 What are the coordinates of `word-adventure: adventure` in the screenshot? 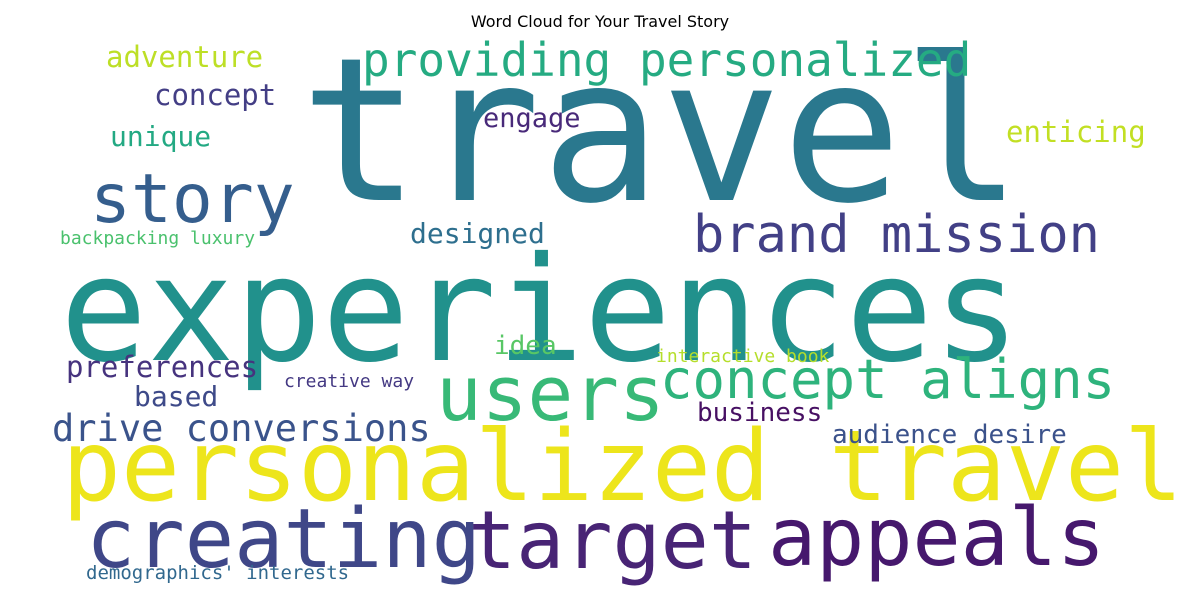 It's located at (184, 57).